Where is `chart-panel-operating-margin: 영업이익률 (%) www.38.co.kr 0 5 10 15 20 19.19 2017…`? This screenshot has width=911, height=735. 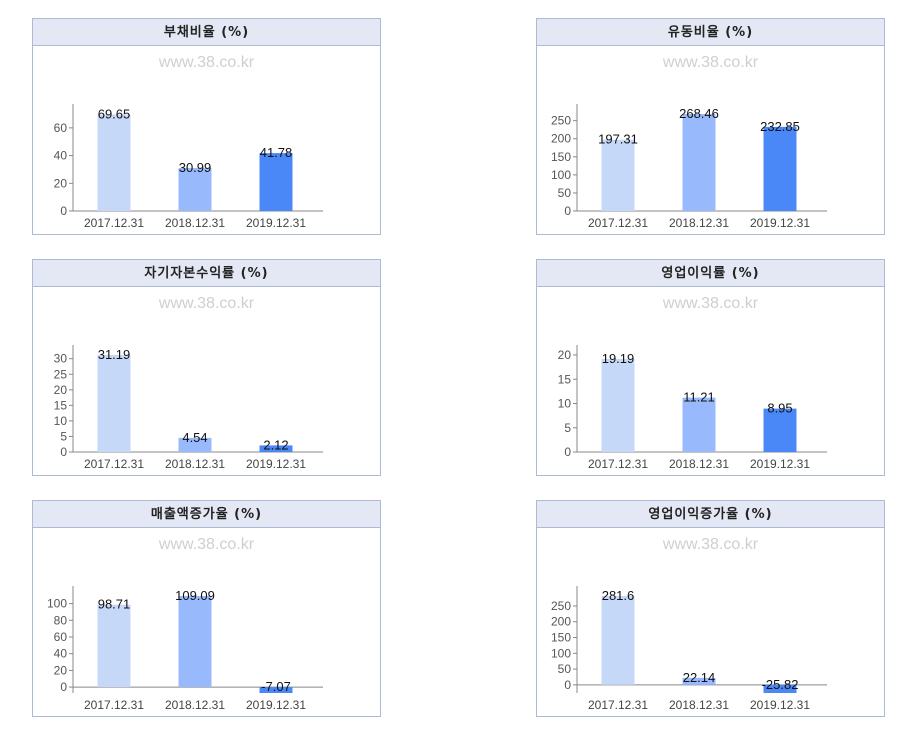 chart-panel-operating-margin: 영업이익률 (%) www.38.co.kr 0 5 10 15 20 19.19 2017… is located at coordinates (710, 367).